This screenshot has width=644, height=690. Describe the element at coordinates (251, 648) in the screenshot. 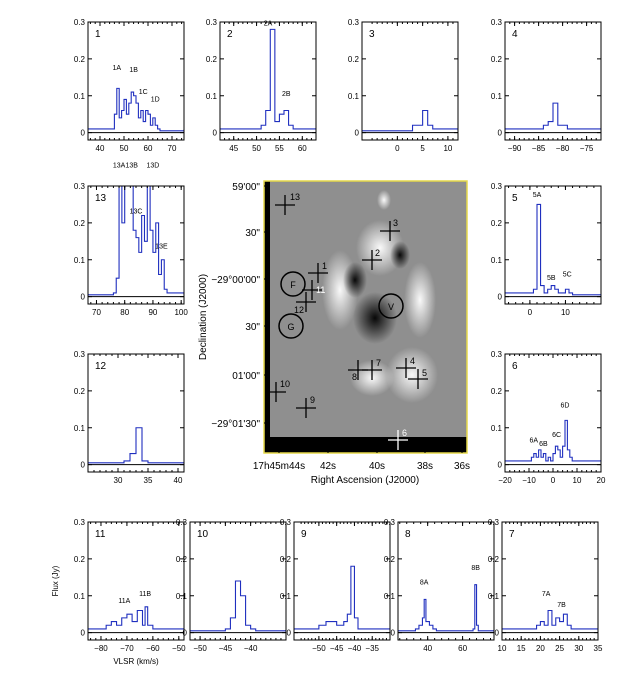

I see `x-tick-label: −40` at that location.